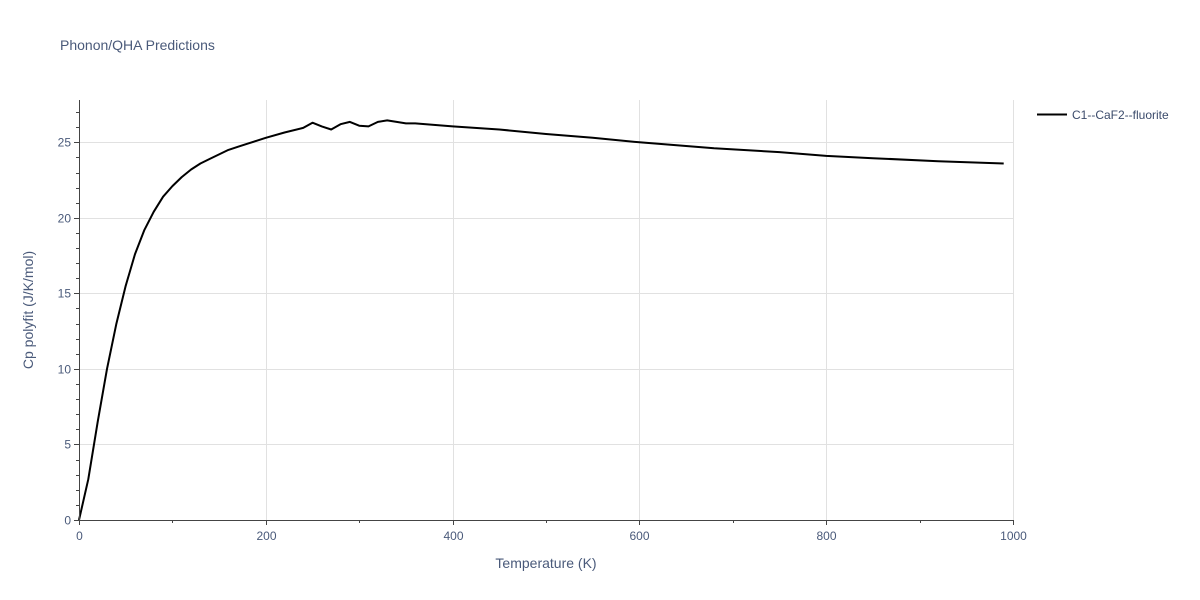 This screenshot has height=600, width=1200. Describe the element at coordinates (1013, 536) in the screenshot. I see `x-tick-label: 1000` at that location.